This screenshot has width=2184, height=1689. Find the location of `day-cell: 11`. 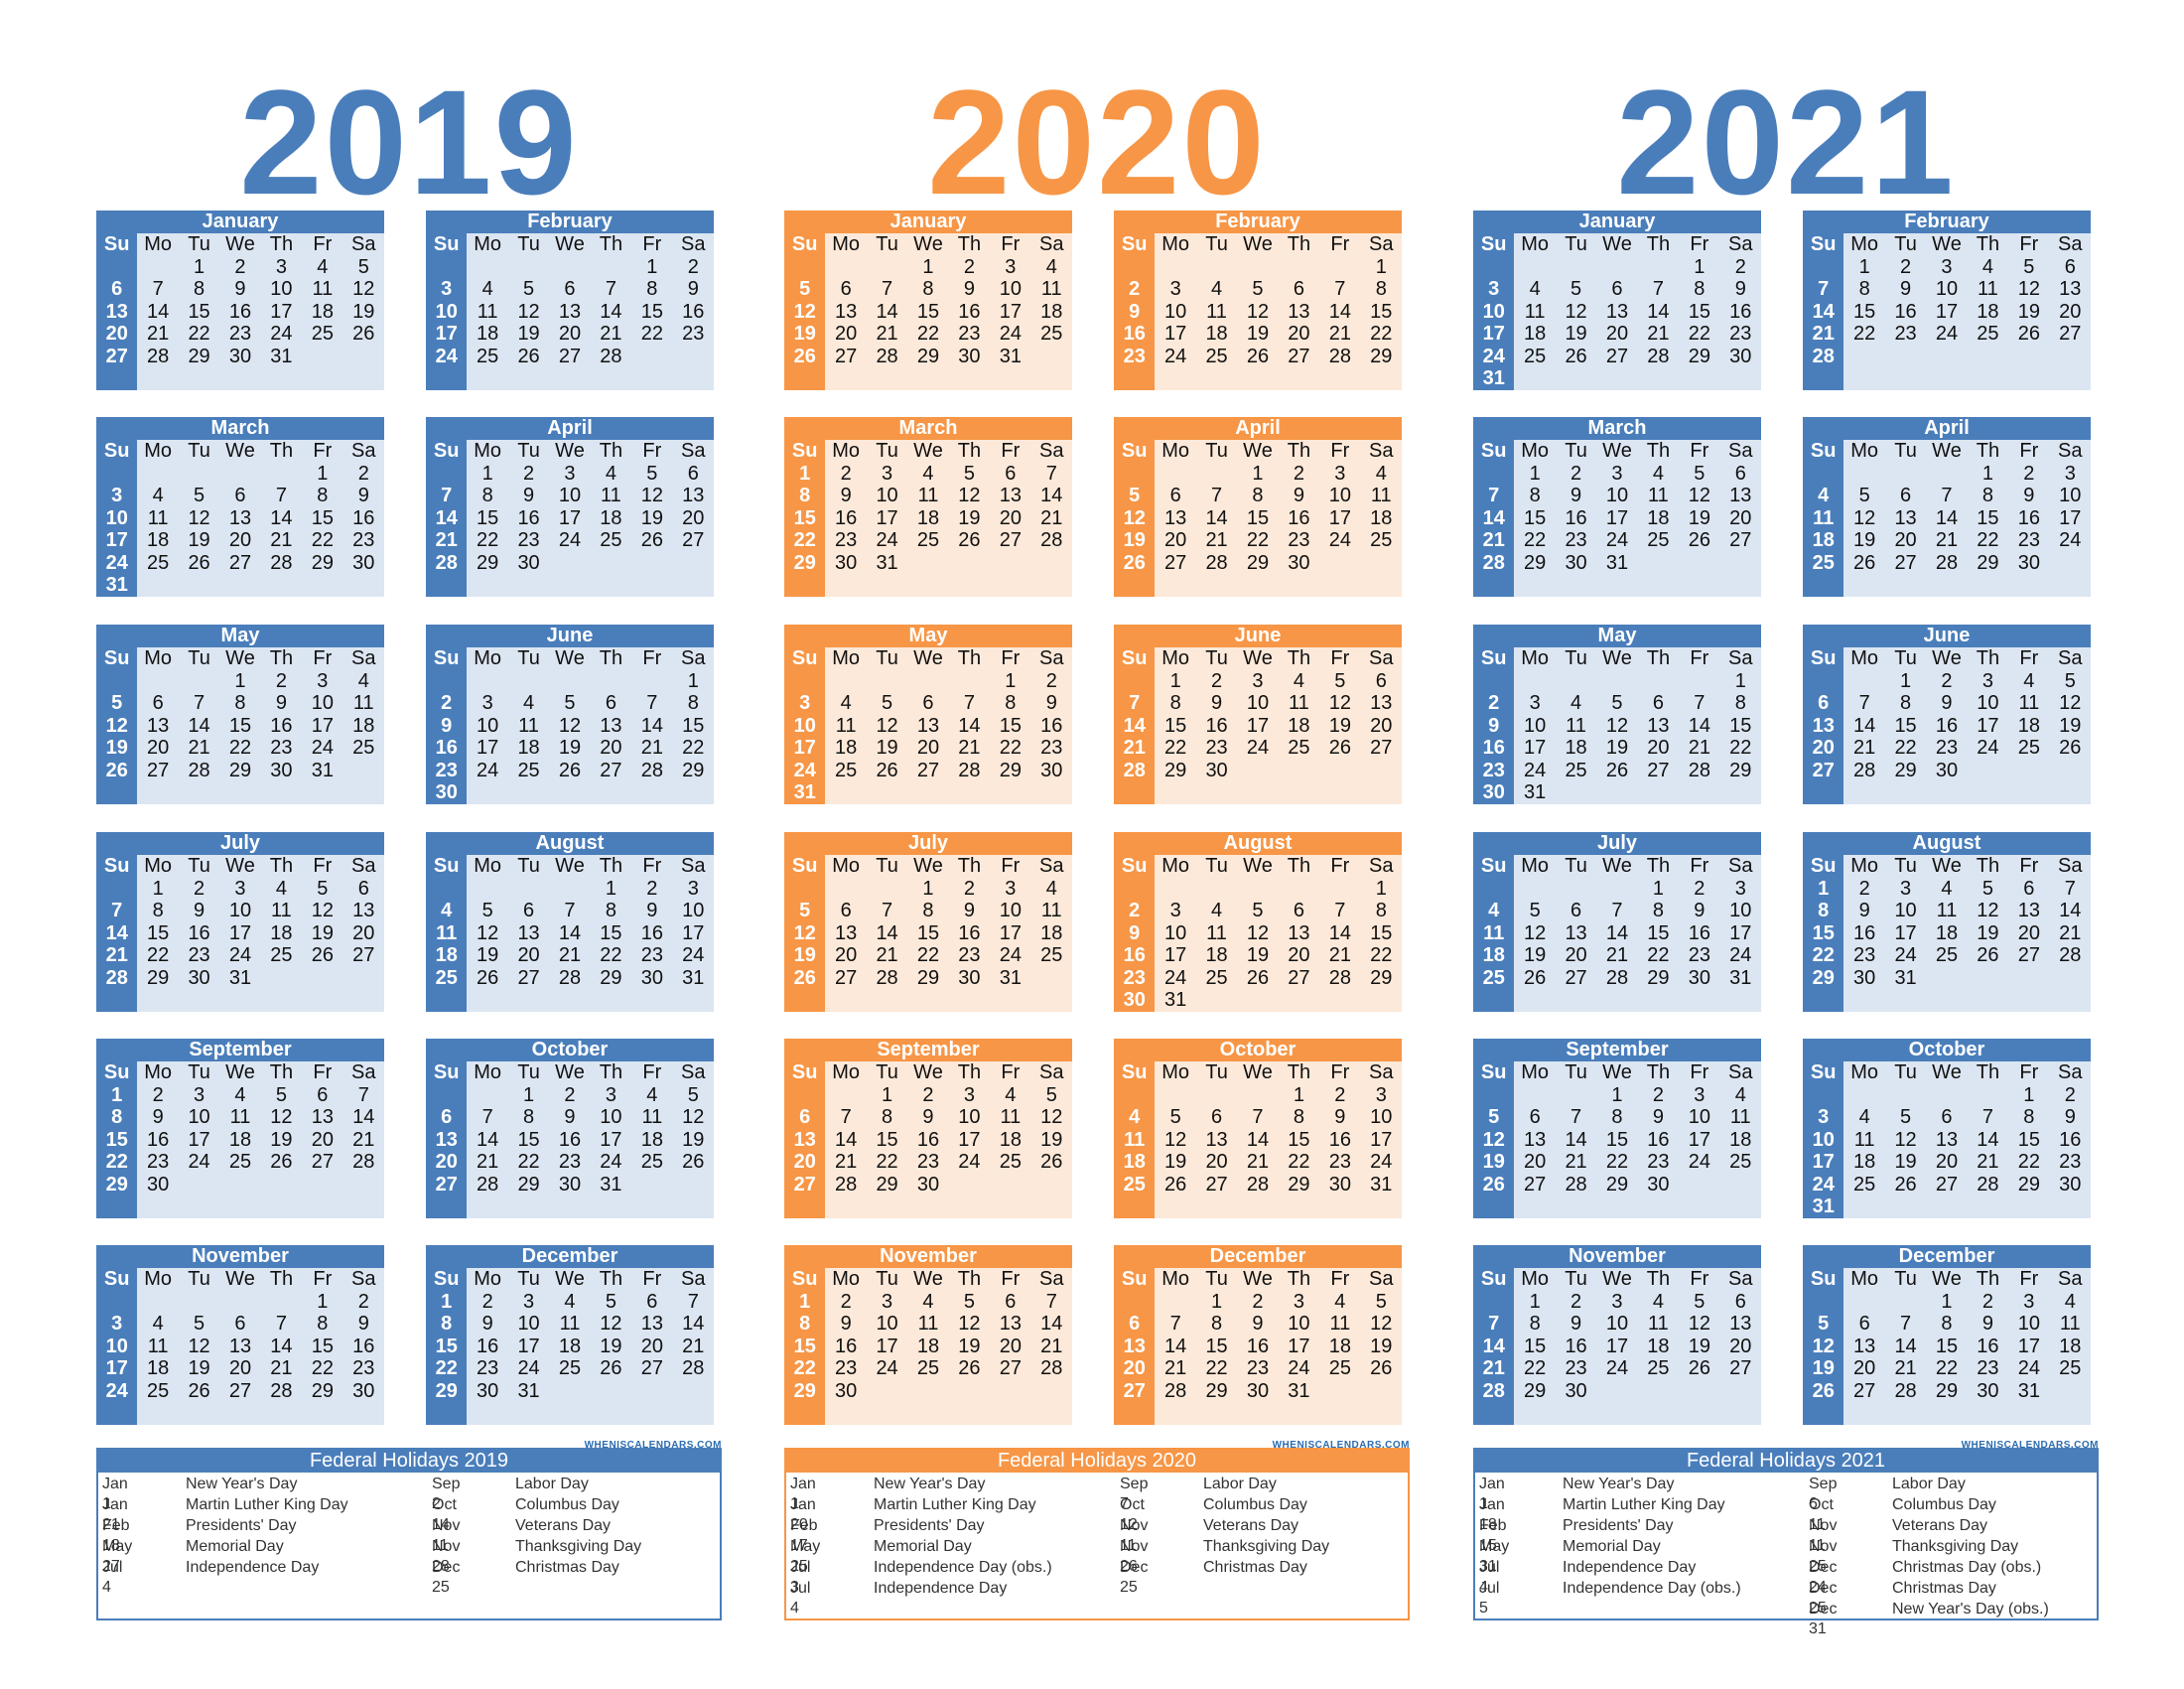

day-cell: 11 is located at coordinates (2070, 1325).